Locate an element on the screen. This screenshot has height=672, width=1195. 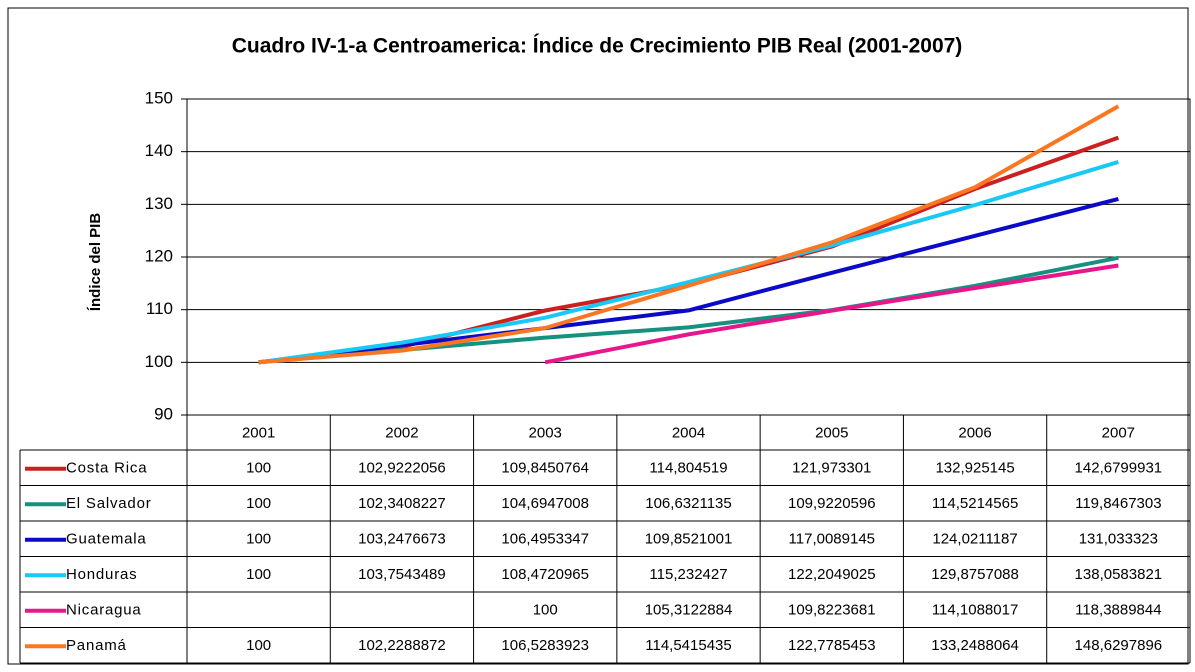
table-value: 102,2288872 is located at coordinates (402, 645).